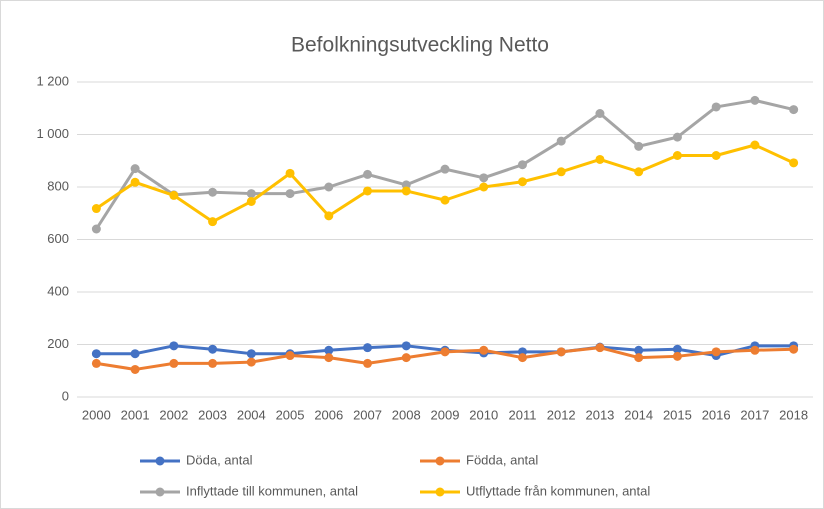 The width and height of the screenshot is (824, 509). What do you see at coordinates (135, 414) in the screenshot?
I see `x-tick-label: 2001` at bounding box center [135, 414].